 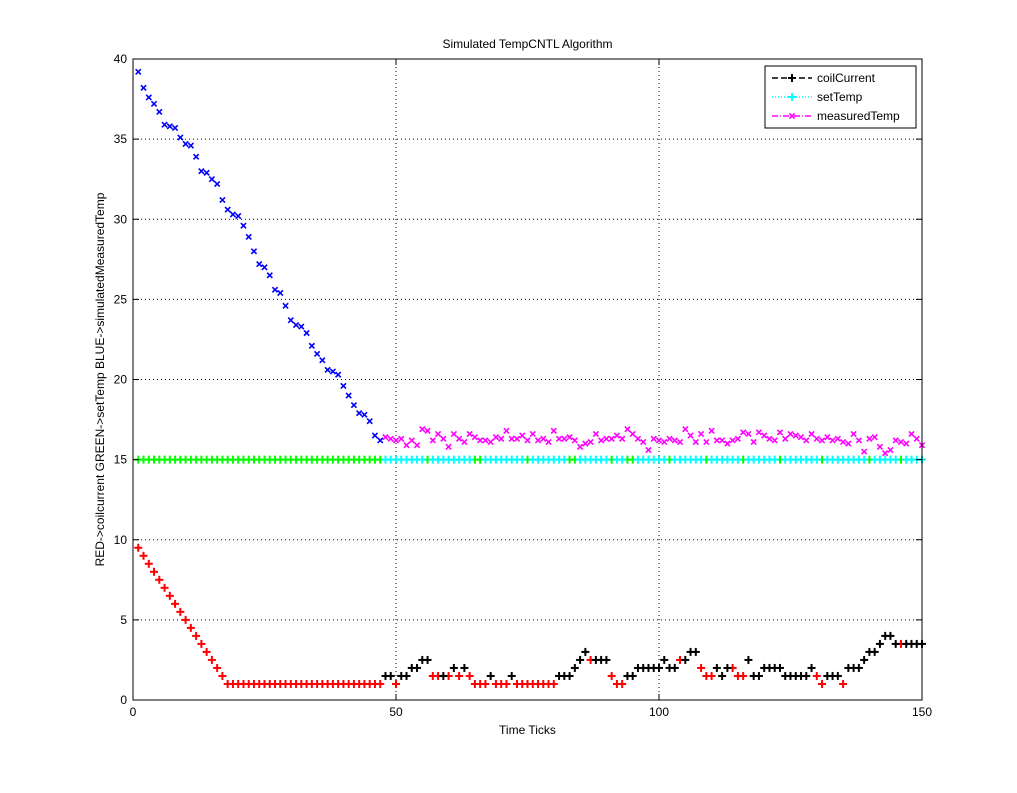 I want to click on legend-item: coilCurrent, so click(x=824, y=78).